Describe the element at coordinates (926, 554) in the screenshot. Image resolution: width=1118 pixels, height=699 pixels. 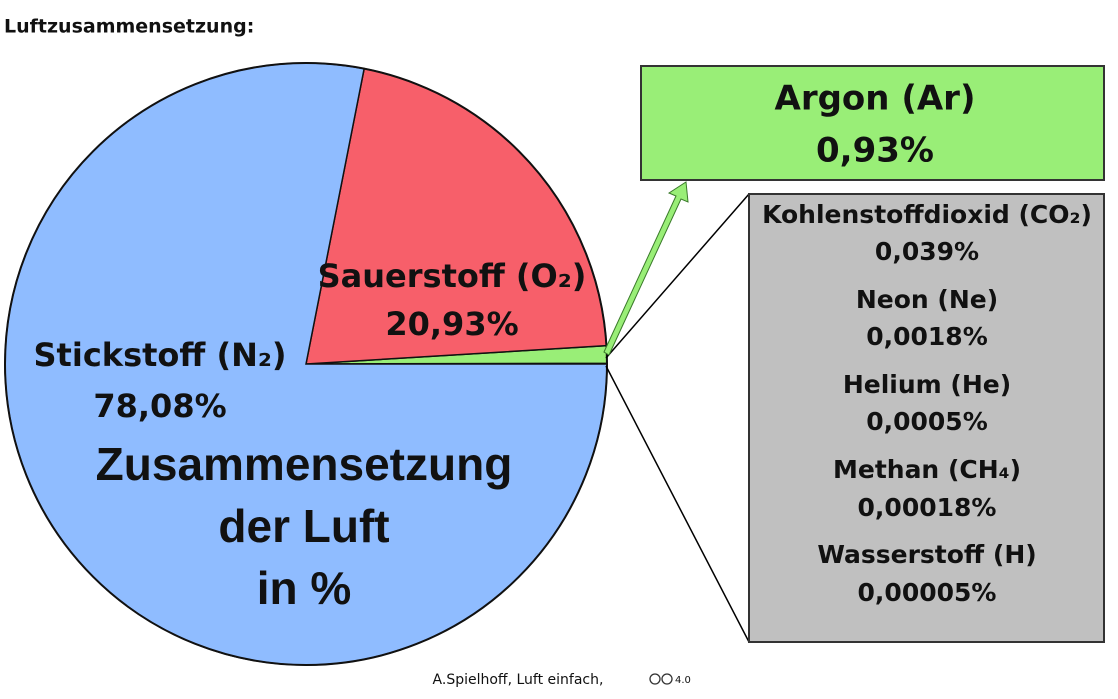
I see `slice-label: Wasserstoff (H)` at that location.